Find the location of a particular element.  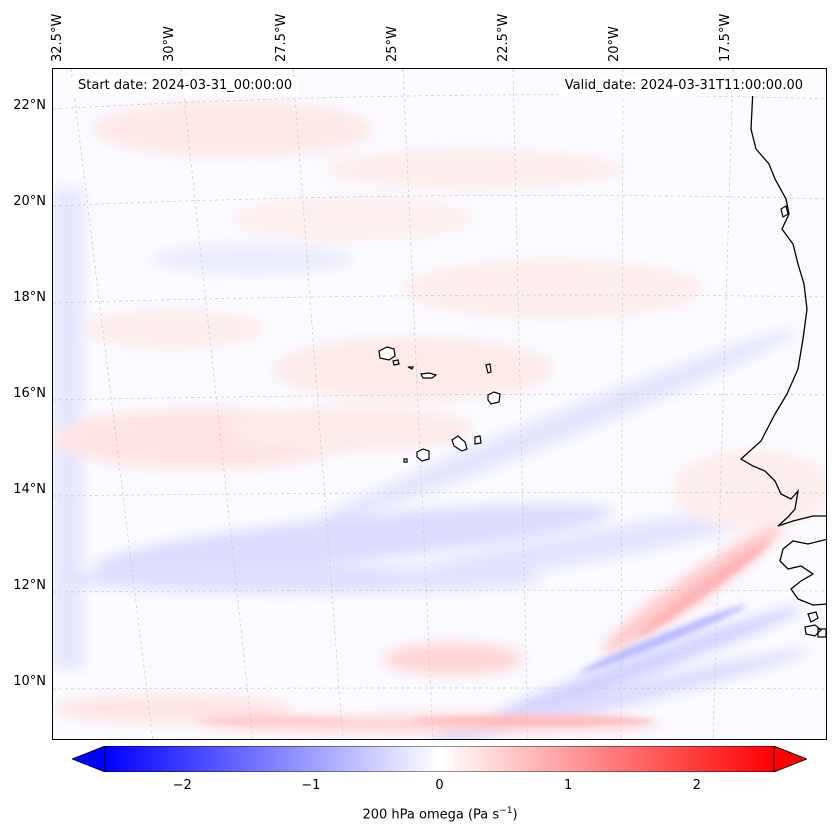

african-coastline is located at coordinates (782, 307).